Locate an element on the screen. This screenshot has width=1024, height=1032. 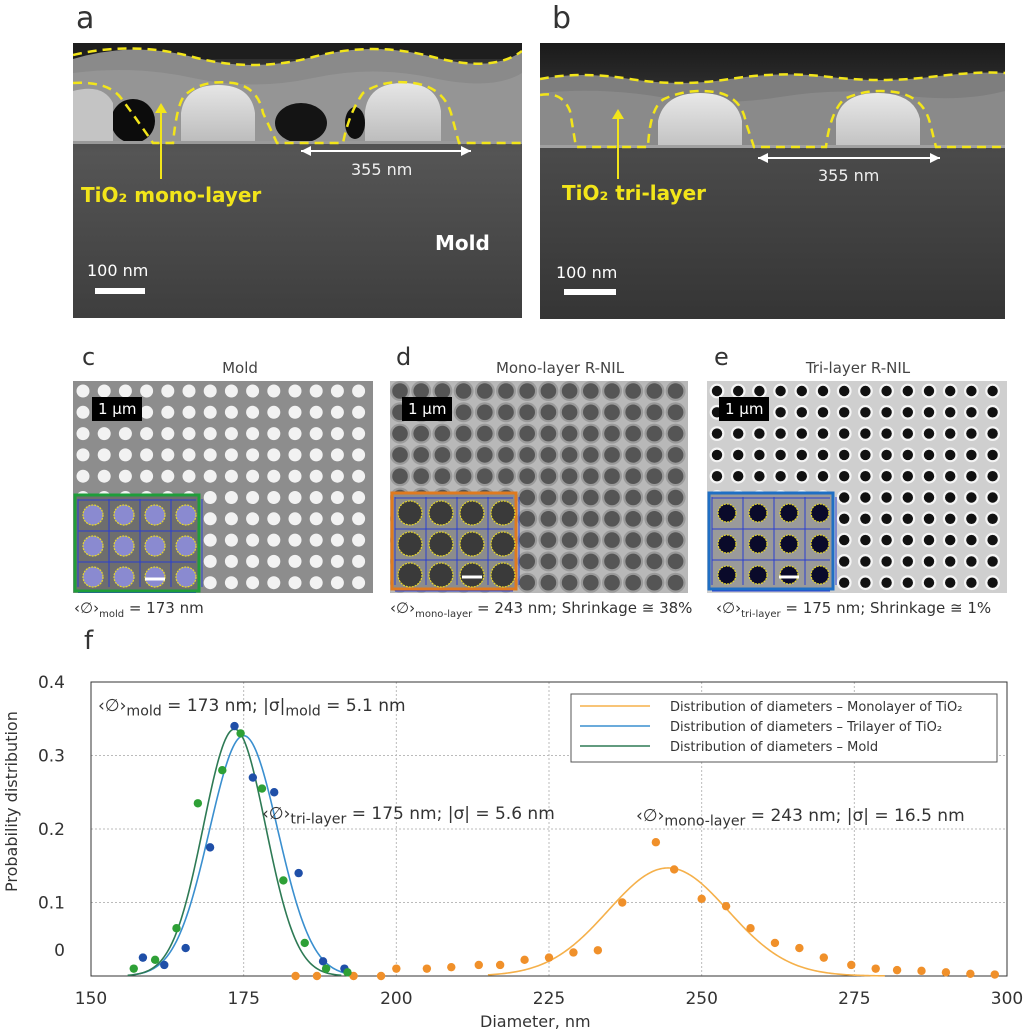
panel-letter-b: b is located at coordinates (562, 18).